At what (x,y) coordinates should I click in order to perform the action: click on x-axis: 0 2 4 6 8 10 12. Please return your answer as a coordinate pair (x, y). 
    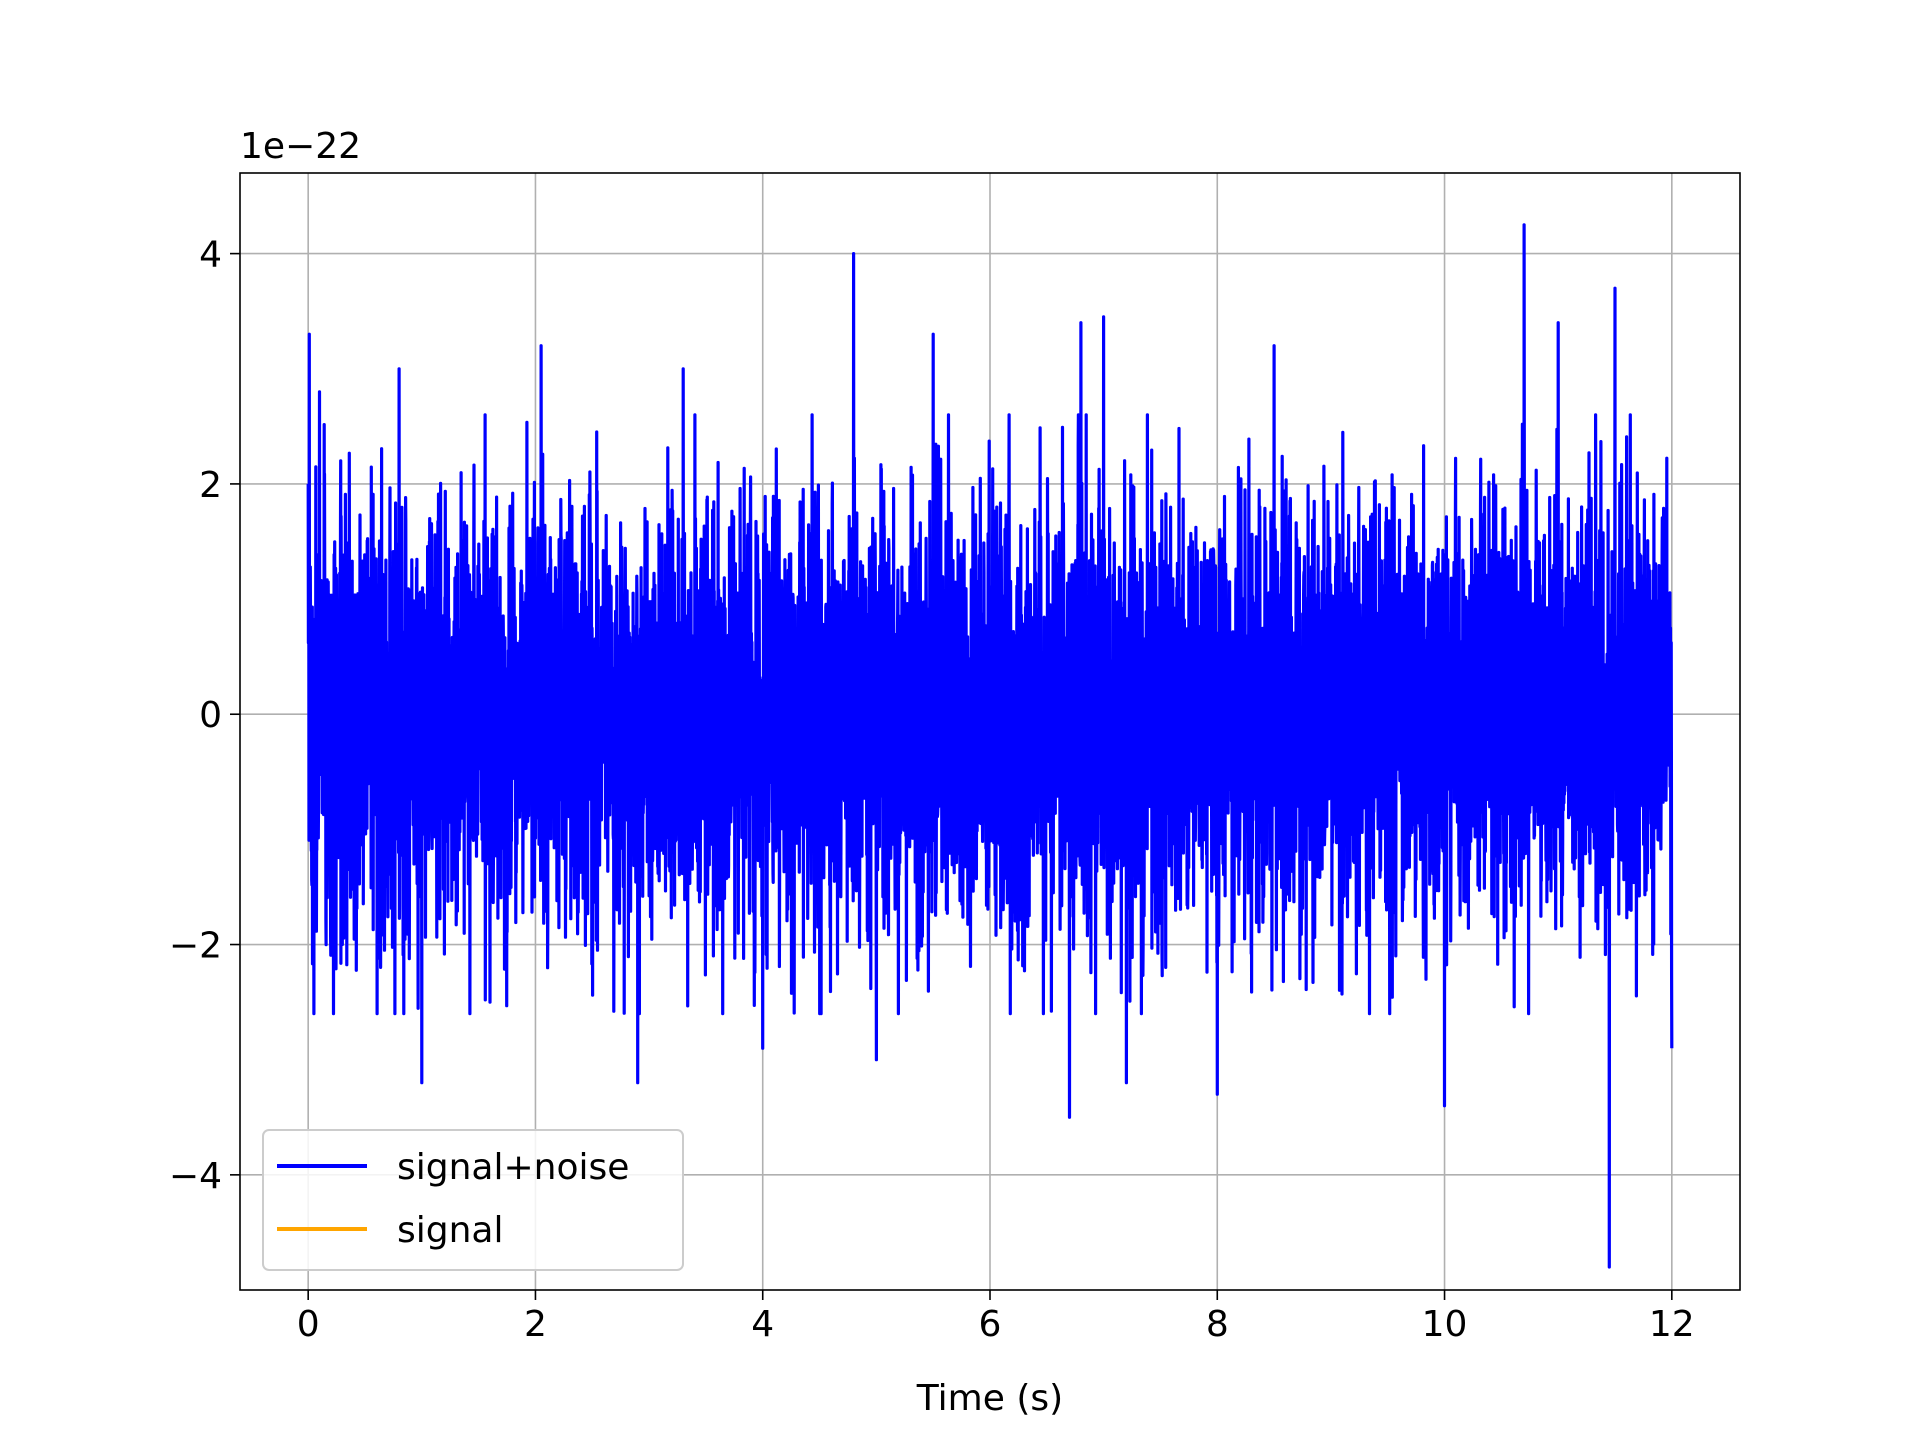
    Looking at the image, I should click on (996, 1317).